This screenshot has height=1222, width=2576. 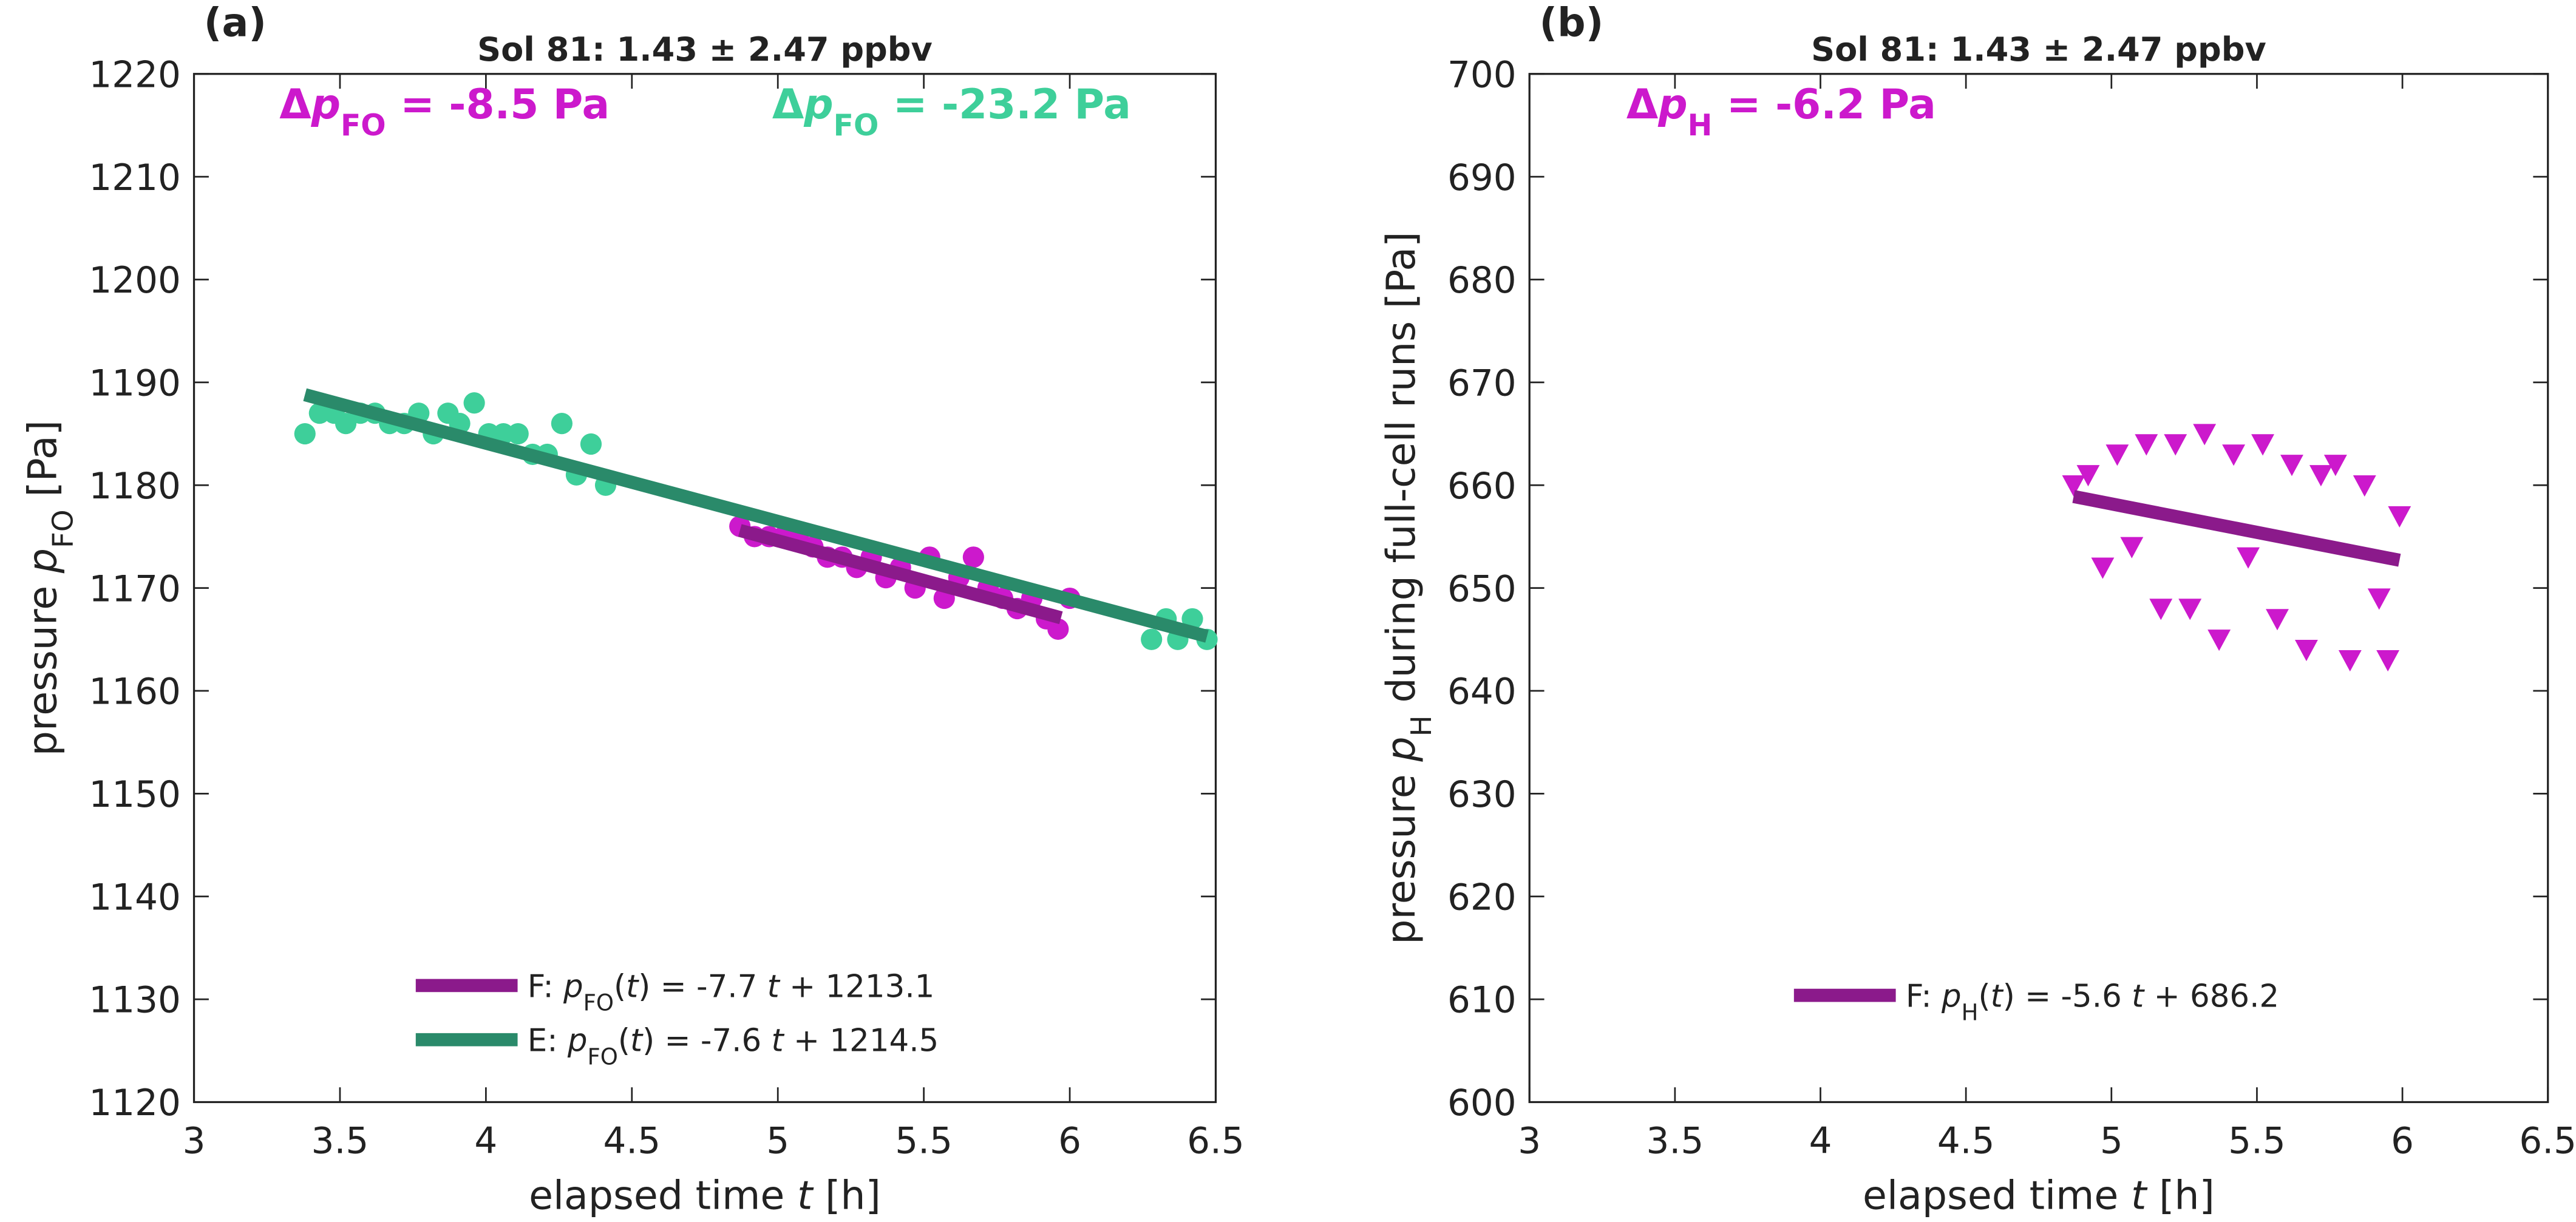 I want to click on y-axis-label: pressure pH during full-cell runs [Pa], so click(x=1408, y=588).